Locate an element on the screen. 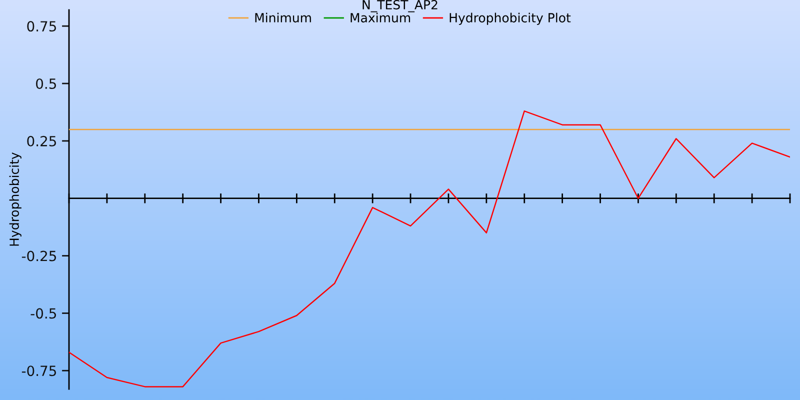  y-tick-label: 0.25 is located at coordinates (41, 141).